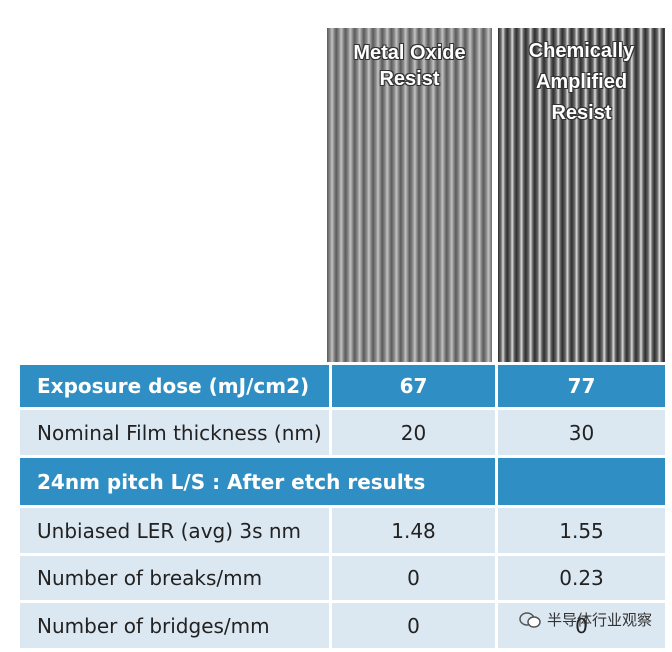  I want to click on label-line: Metal Oxide, so click(409, 53).